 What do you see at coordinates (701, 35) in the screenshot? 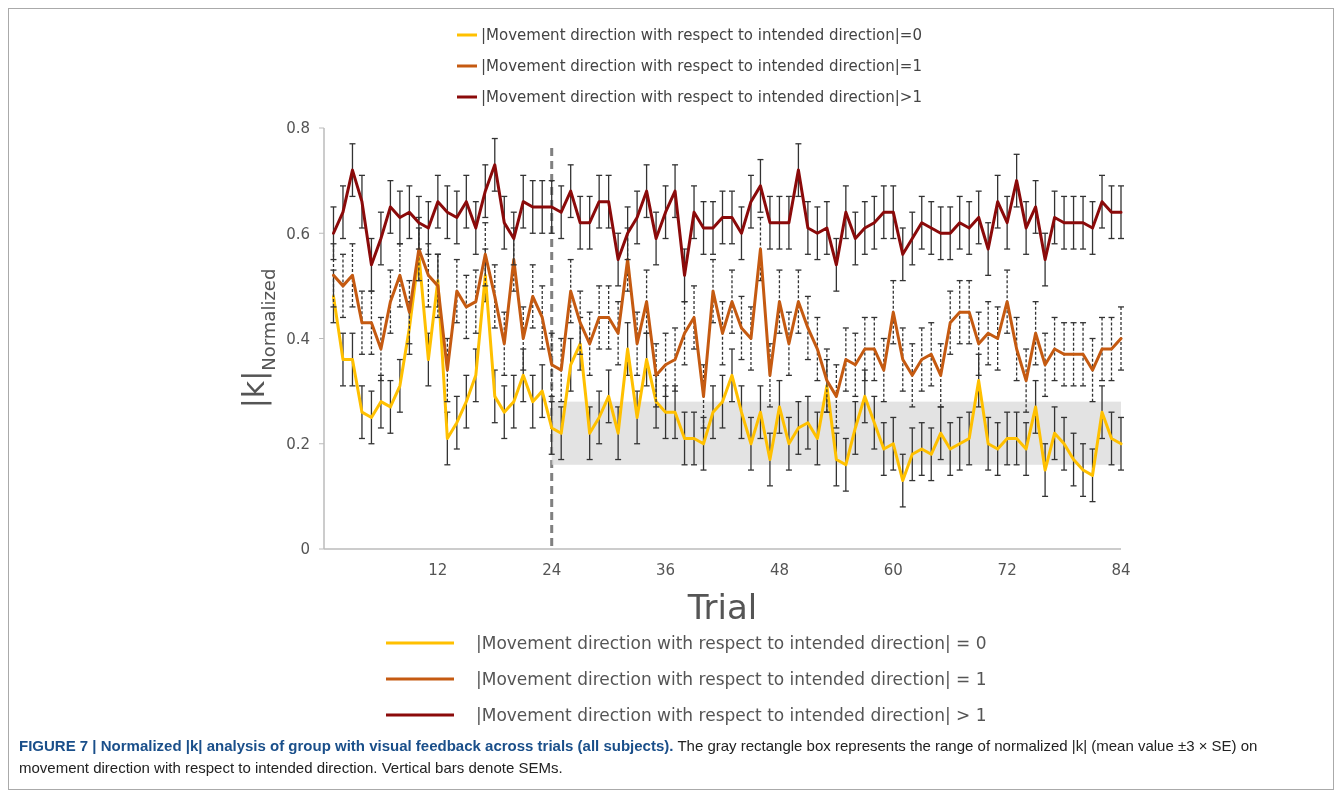
I see `legend-label: |Movement direction with respect to intended direction|=0` at bounding box center [701, 35].